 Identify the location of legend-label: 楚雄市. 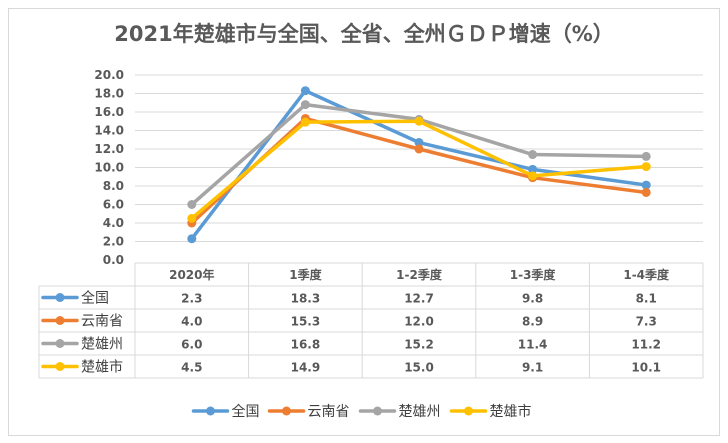
(511, 411).